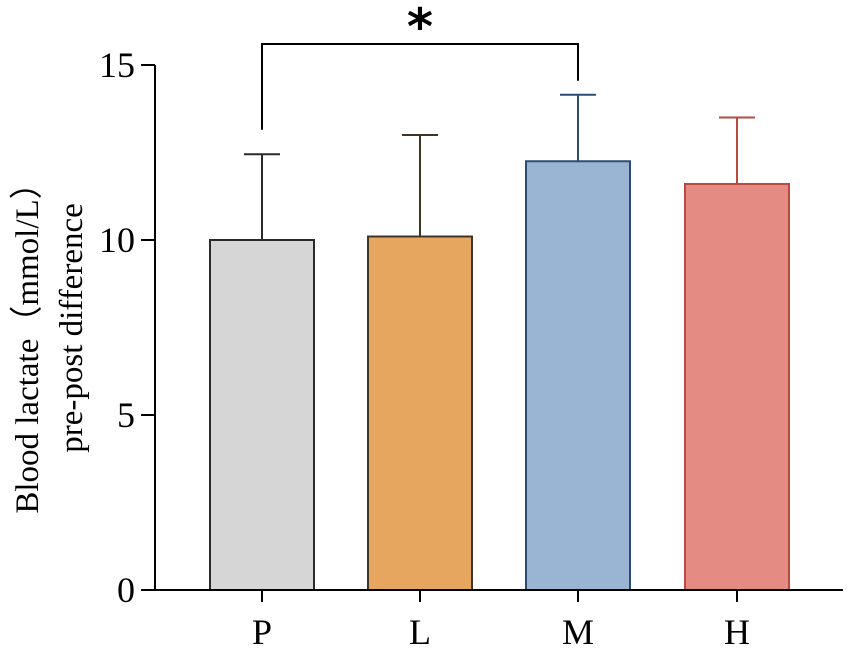  Describe the element at coordinates (262, 632) in the screenshot. I see `x-tick-label-p: P` at that location.